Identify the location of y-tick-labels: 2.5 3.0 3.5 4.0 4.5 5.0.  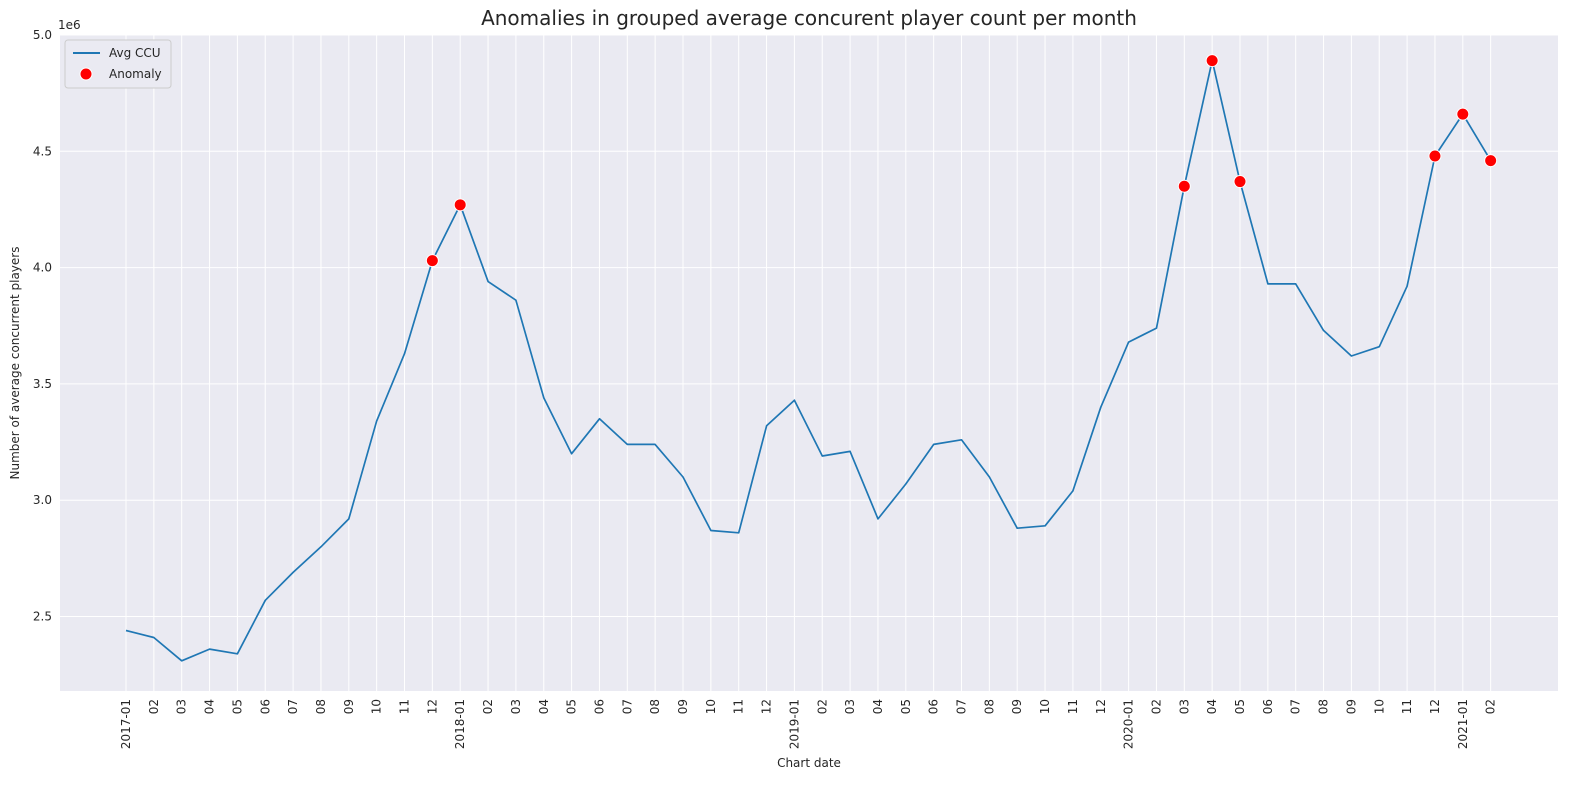
(42, 326).